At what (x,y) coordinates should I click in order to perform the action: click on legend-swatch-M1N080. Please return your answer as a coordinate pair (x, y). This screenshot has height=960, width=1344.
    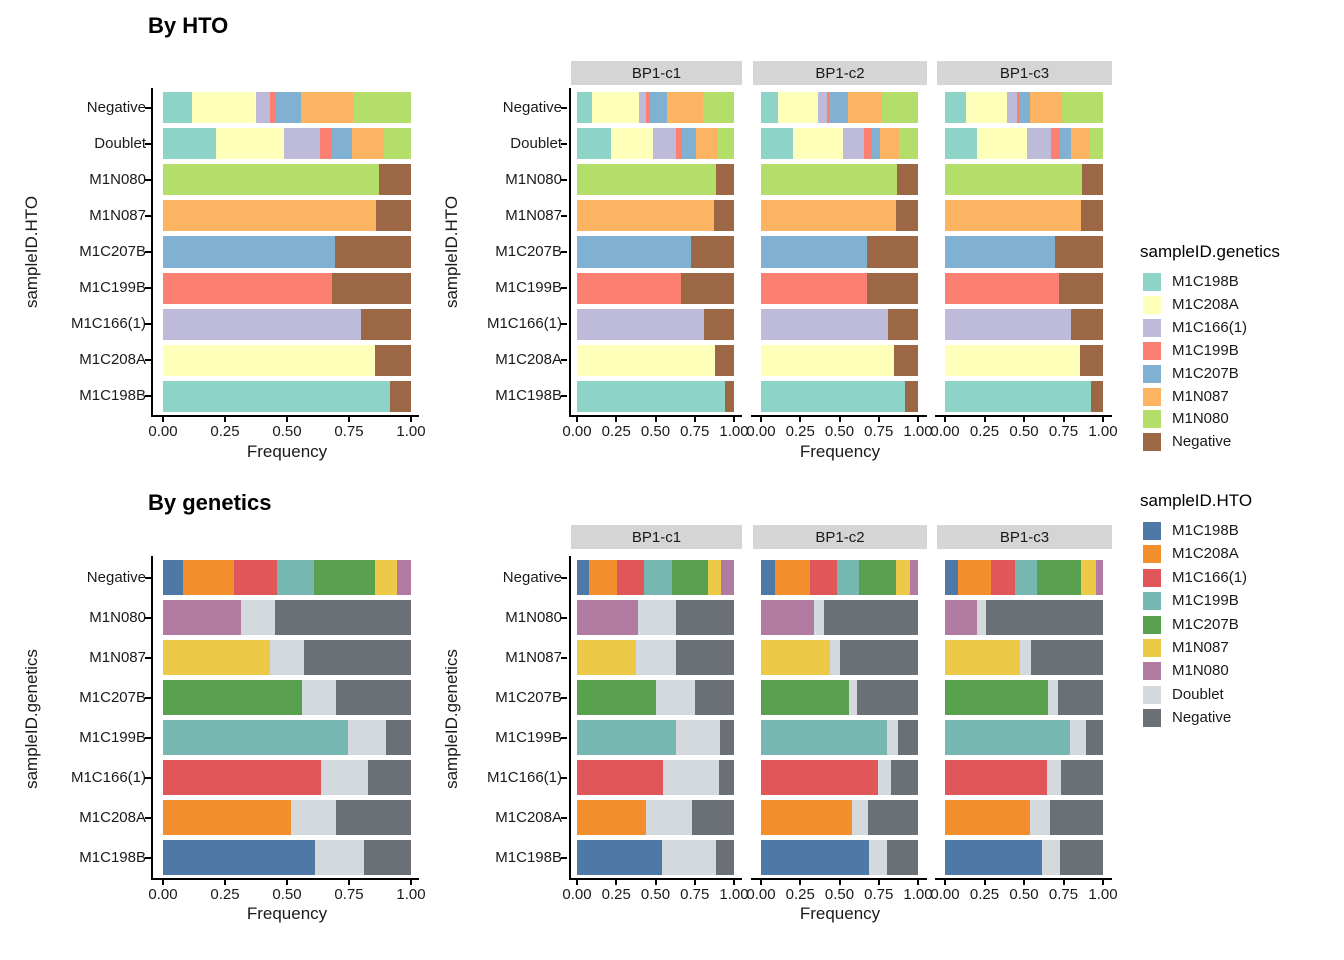
    Looking at the image, I should click on (1152, 419).